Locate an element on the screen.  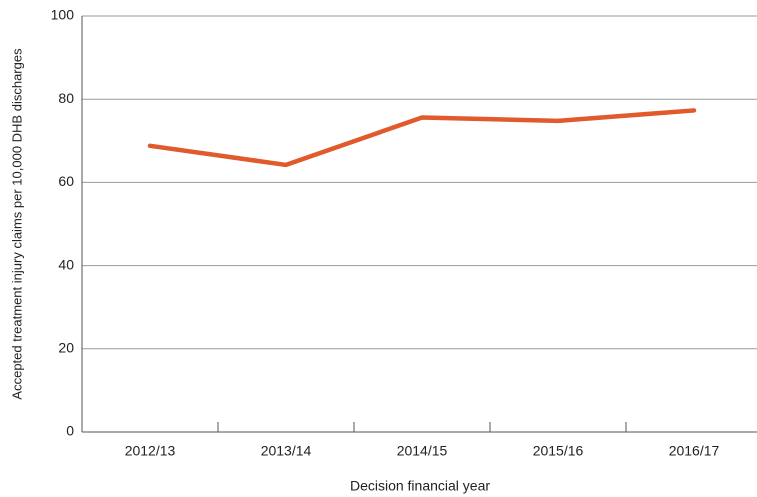
line-series is located at coordinates (422, 138).